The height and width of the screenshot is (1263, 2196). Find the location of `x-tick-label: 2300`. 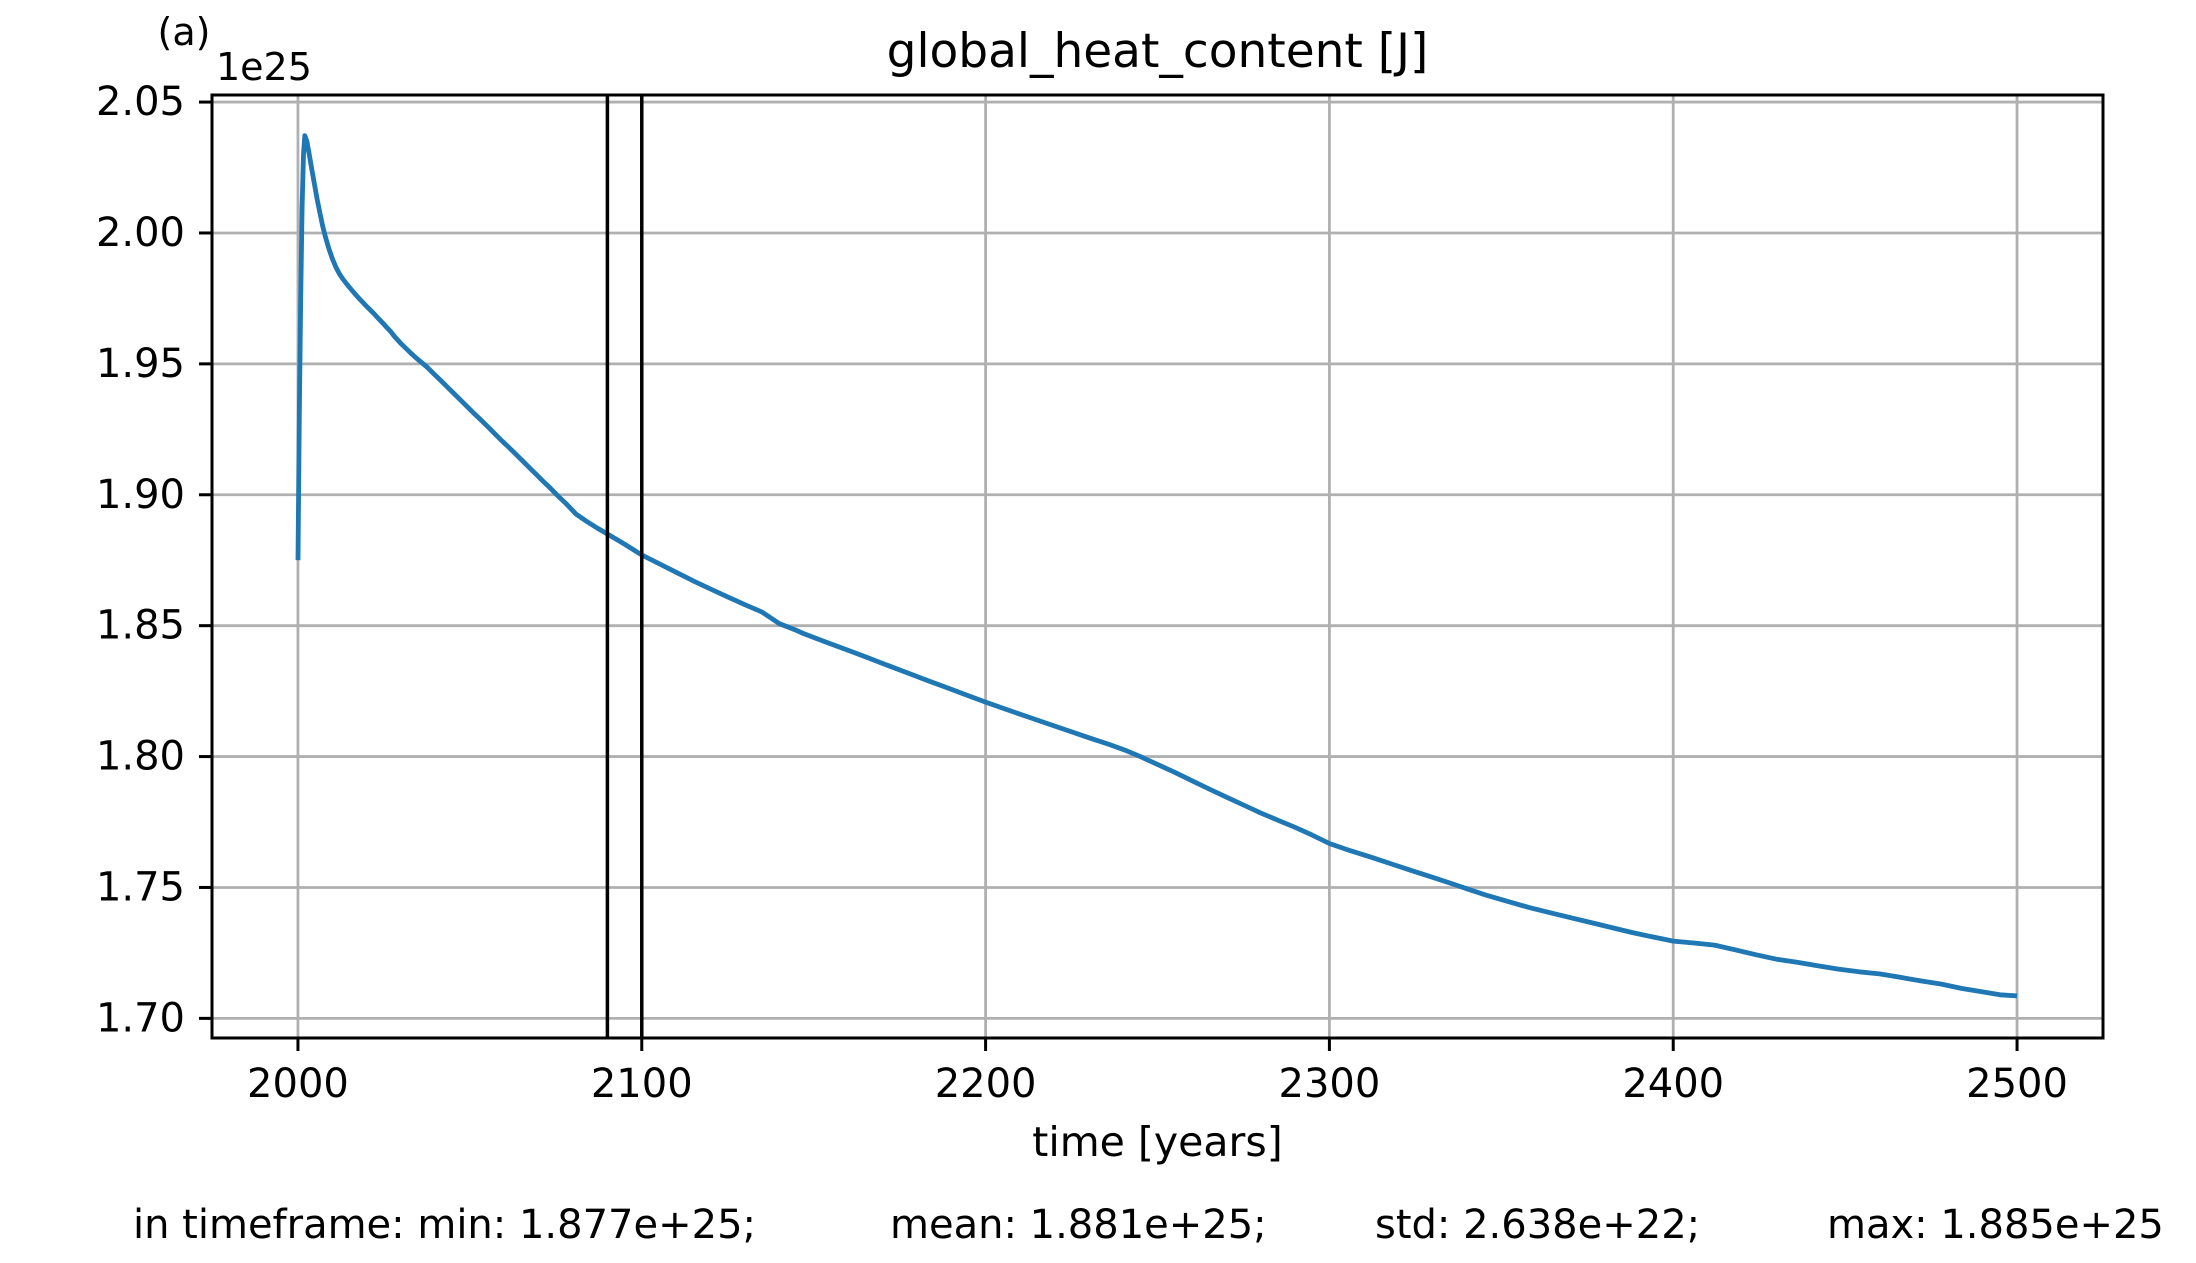

x-tick-label: 2300 is located at coordinates (1330, 1084).